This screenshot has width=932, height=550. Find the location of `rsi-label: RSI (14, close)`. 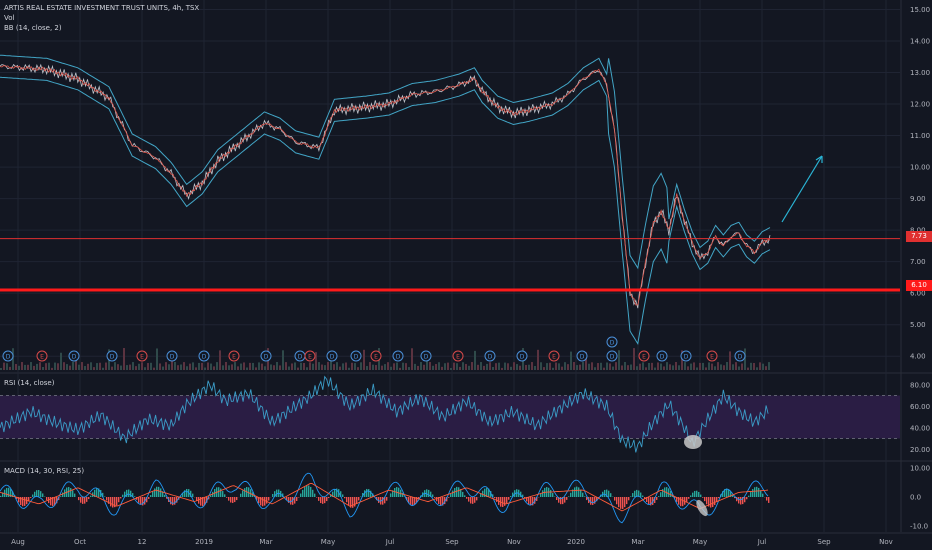

rsi-label: RSI (14, close) is located at coordinates (29, 383).